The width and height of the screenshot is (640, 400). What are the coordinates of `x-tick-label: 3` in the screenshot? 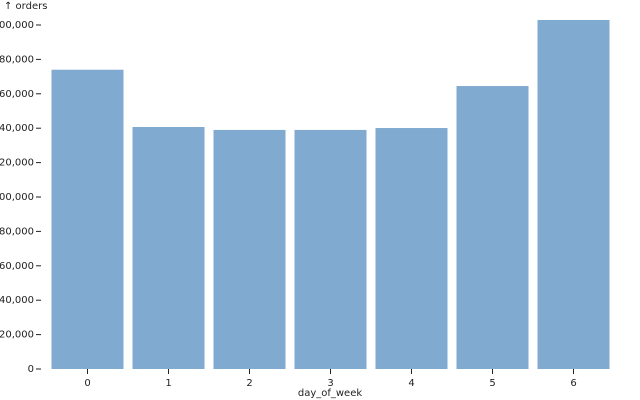 It's located at (330, 383).